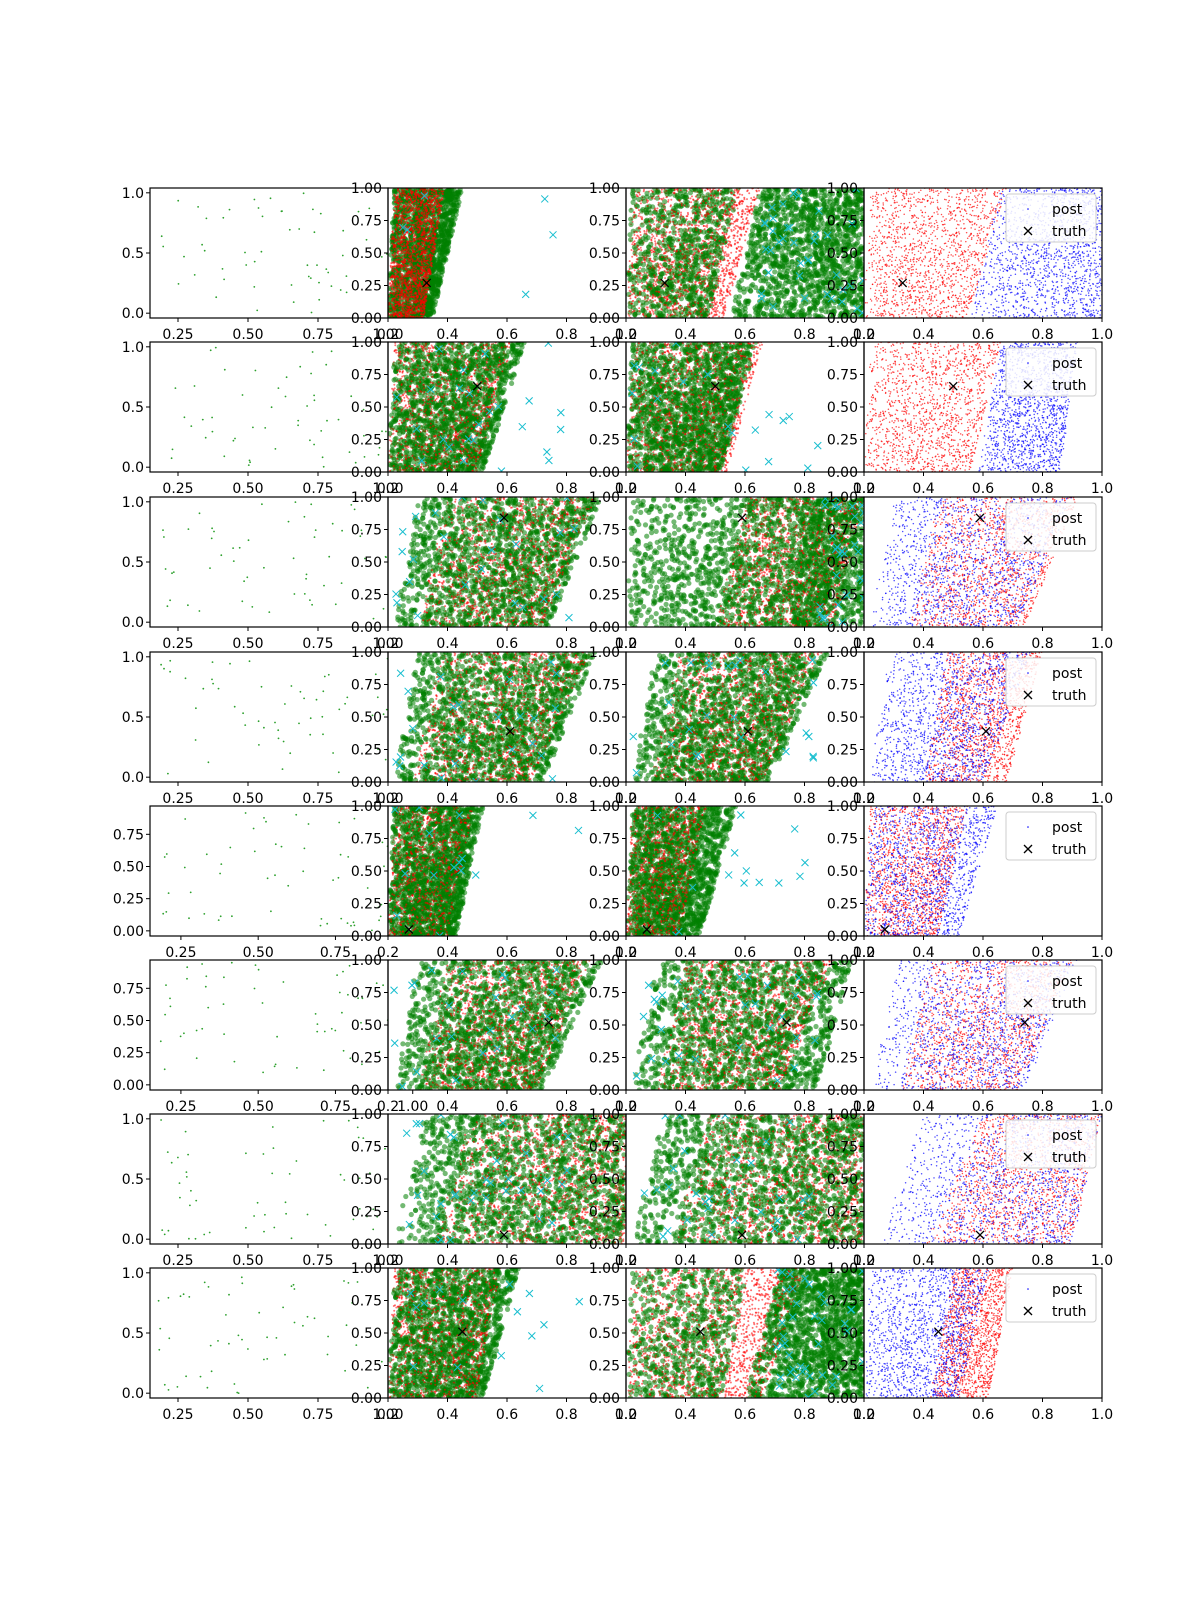  I want to click on y-tick-label: 0.75, so click(366, 222).